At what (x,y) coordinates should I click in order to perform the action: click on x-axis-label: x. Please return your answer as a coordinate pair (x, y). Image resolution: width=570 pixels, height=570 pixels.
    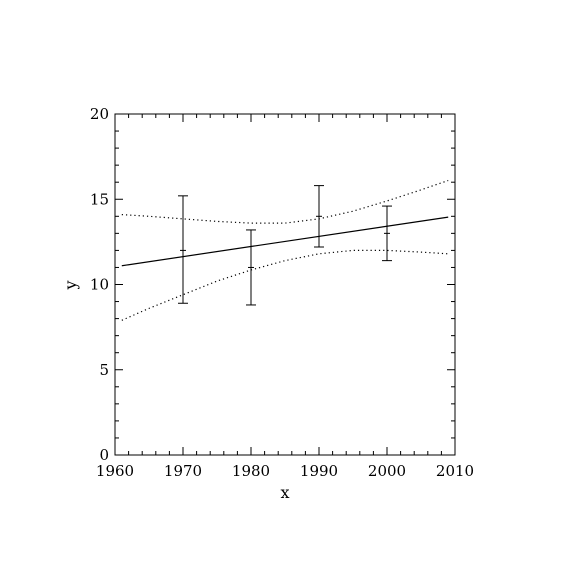
    Looking at the image, I should click on (284, 492).